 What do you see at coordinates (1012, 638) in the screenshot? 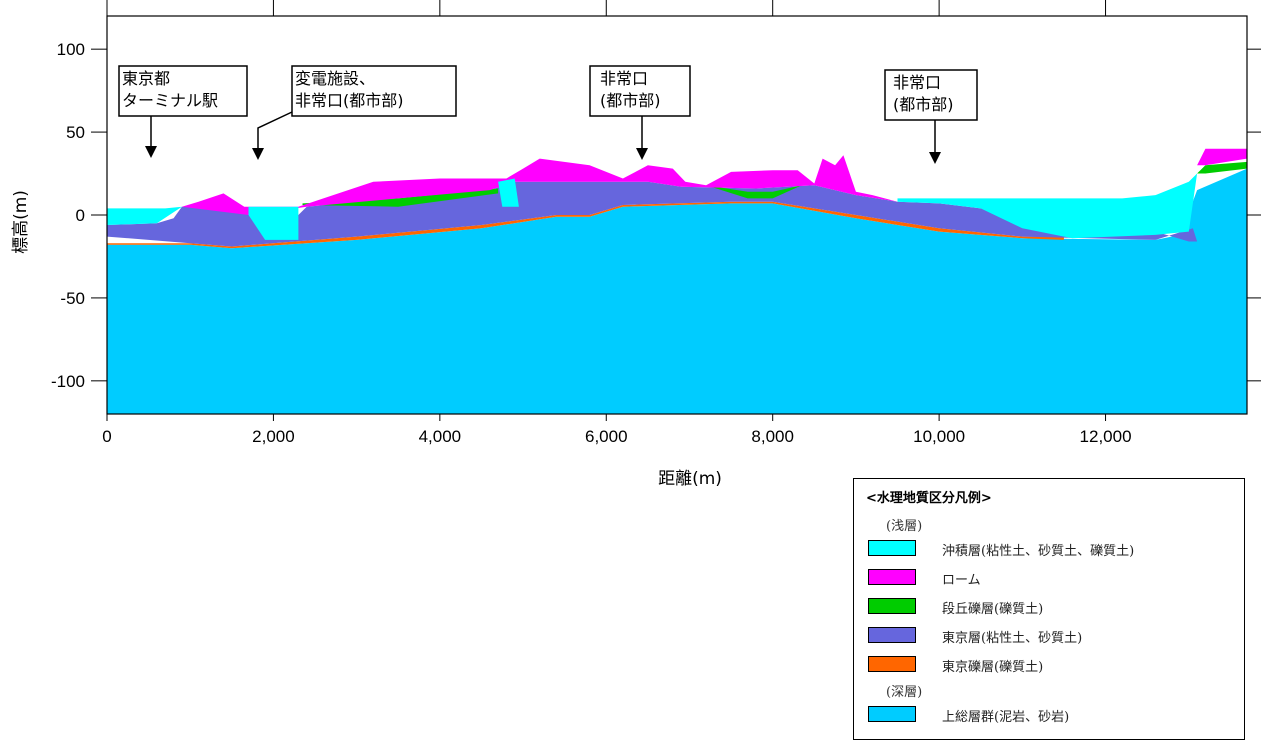
I see `legend-label-tokyo-formation: 東京層(粘性土、砂質土)` at bounding box center [1012, 638].